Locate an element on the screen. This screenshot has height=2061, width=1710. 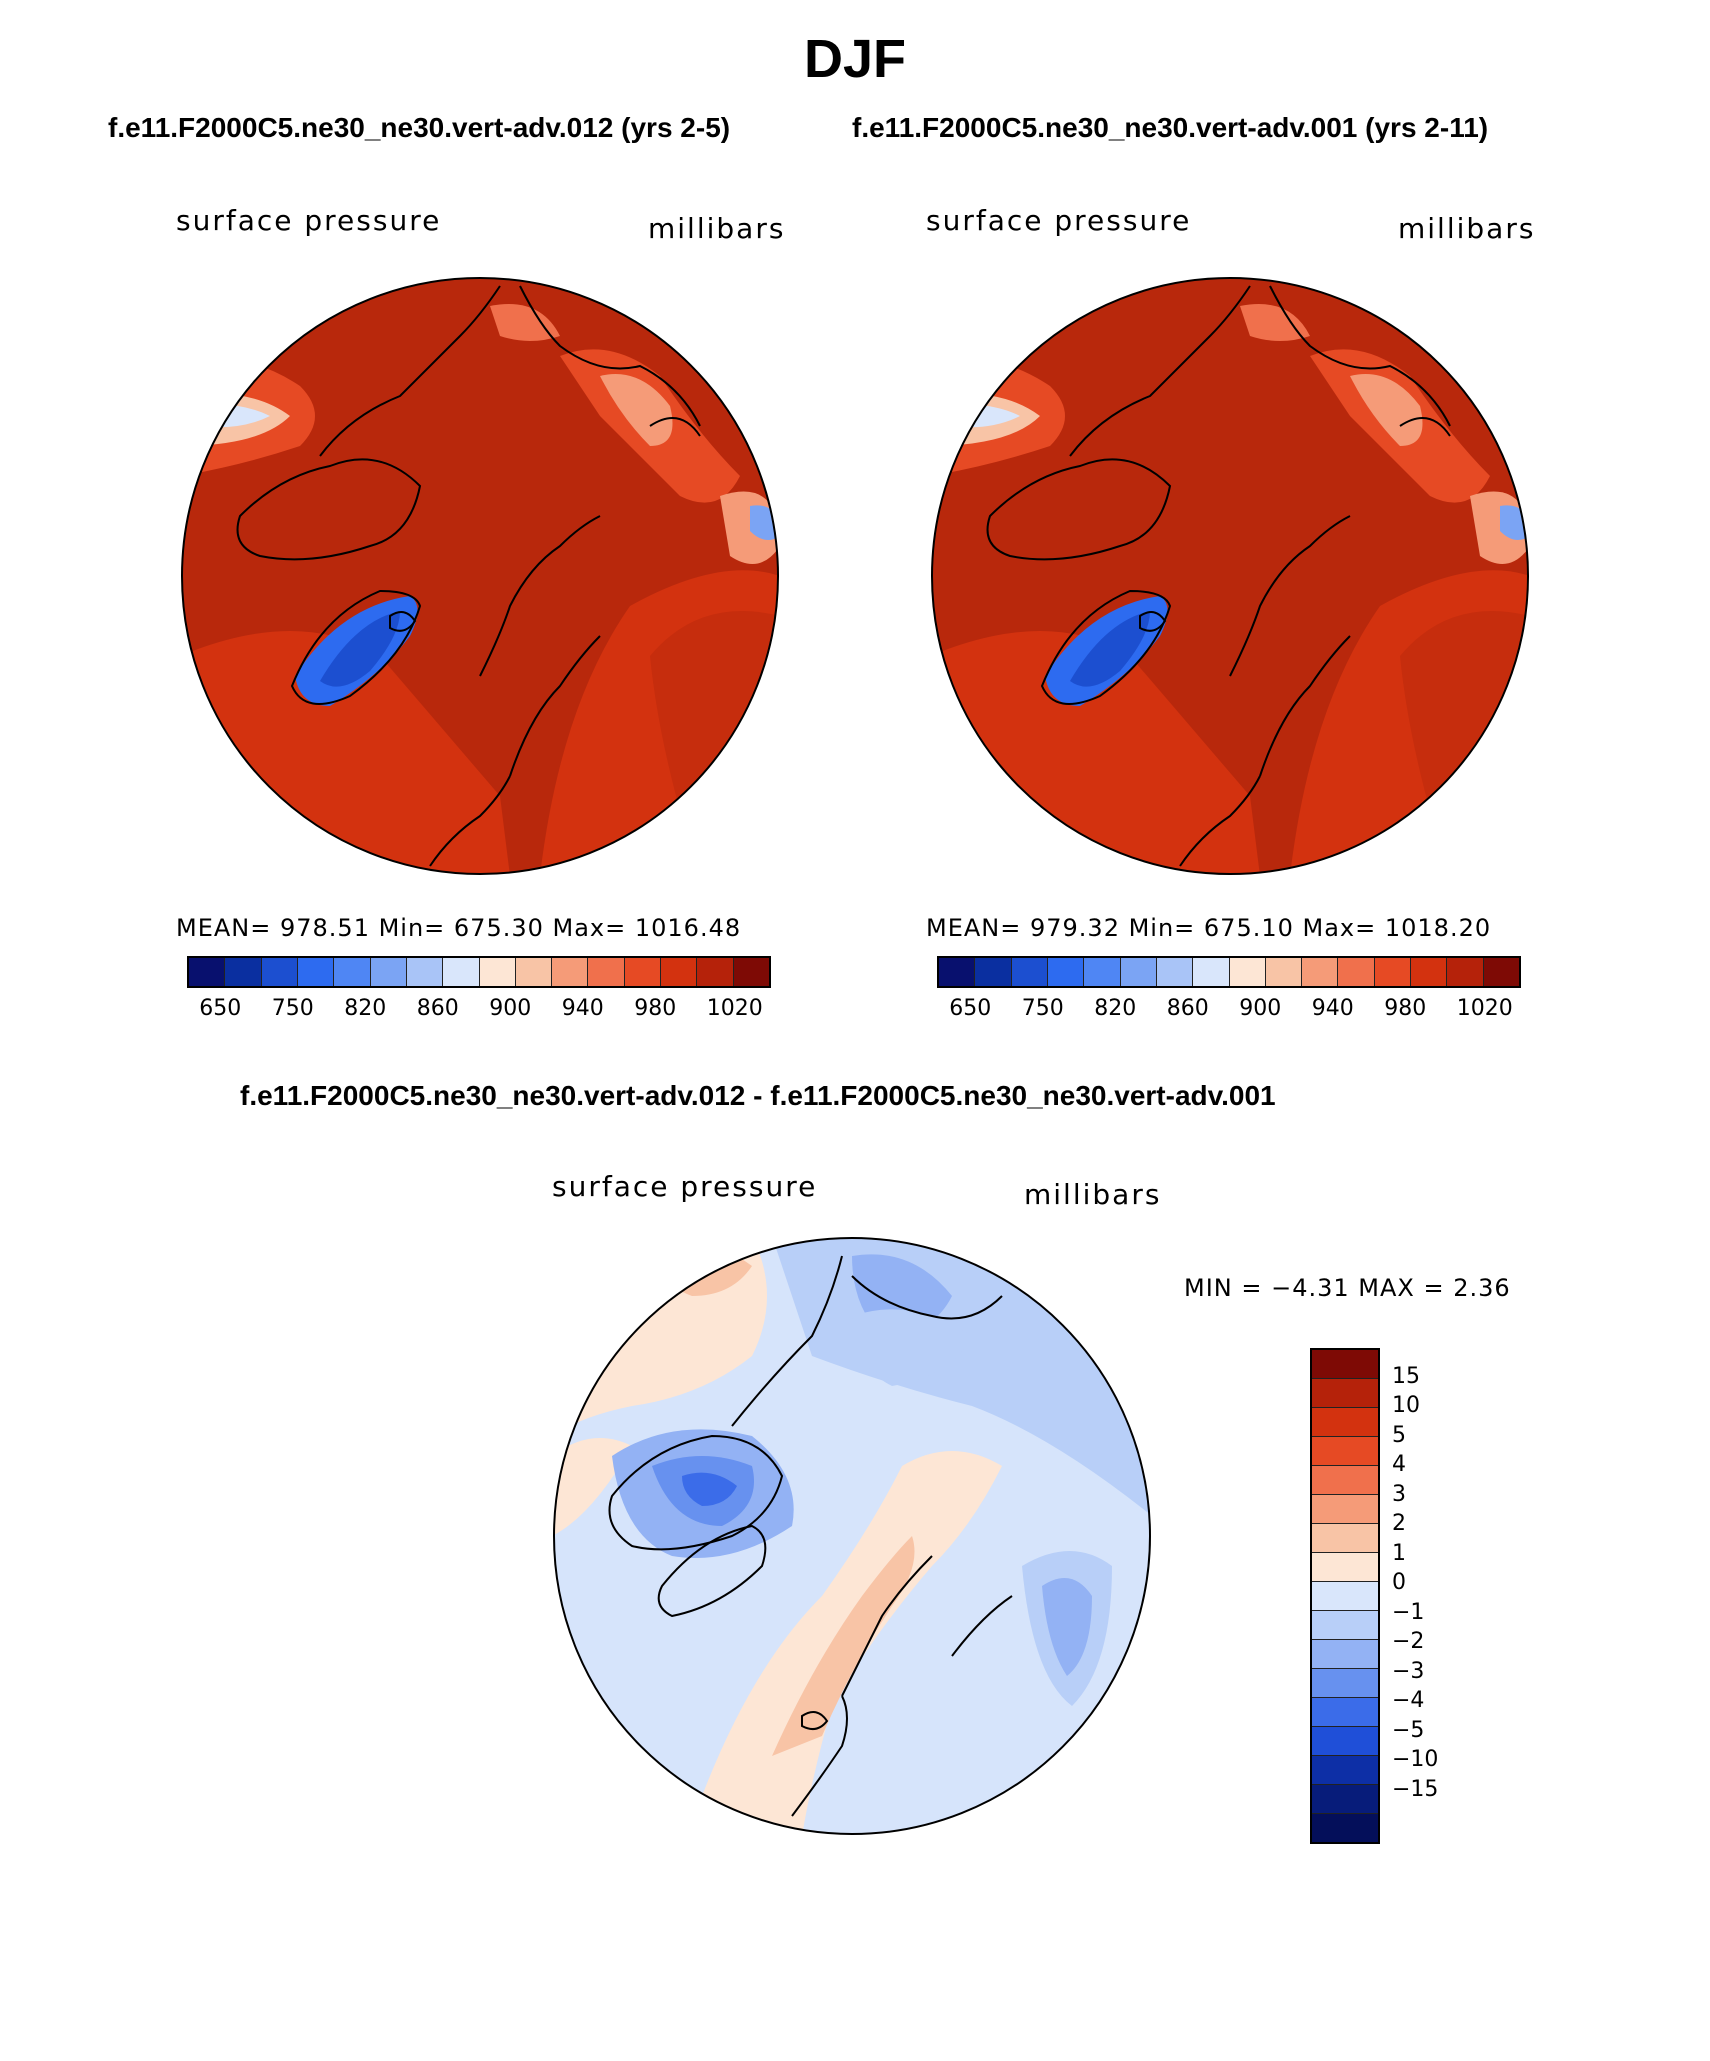
diff-polar-map is located at coordinates (852, 1536).